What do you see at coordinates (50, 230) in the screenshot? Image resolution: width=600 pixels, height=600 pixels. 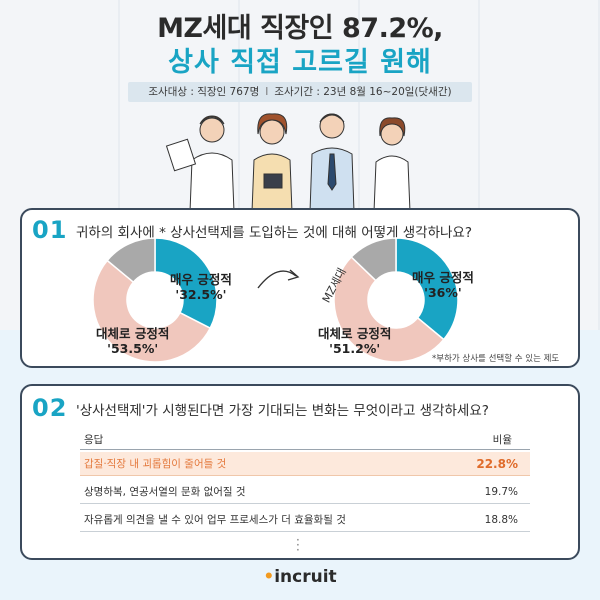 I see `question1-number: 01` at bounding box center [50, 230].